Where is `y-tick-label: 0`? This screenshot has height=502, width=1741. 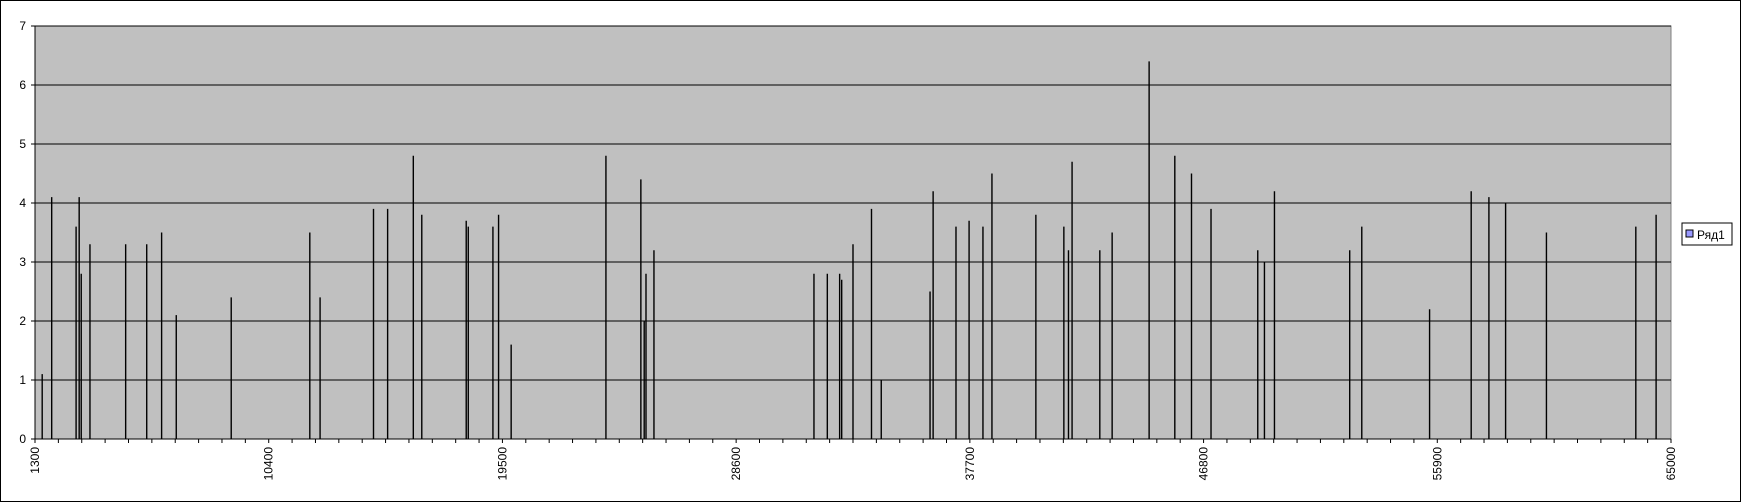
y-tick-label: 0 is located at coordinates (22, 439).